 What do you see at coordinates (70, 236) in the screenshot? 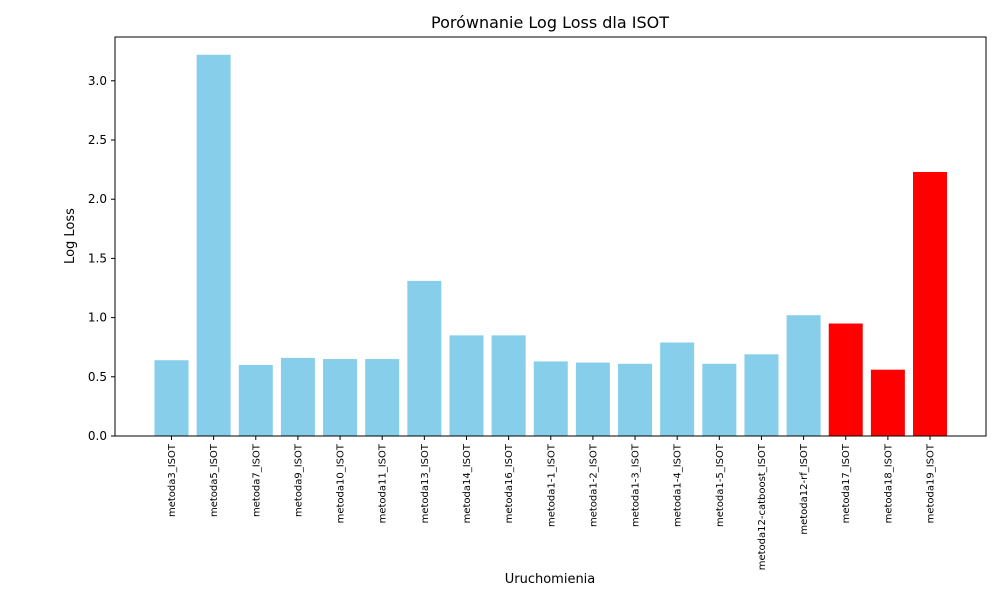
I see `y-axis-label: Log Loss` at bounding box center [70, 236].